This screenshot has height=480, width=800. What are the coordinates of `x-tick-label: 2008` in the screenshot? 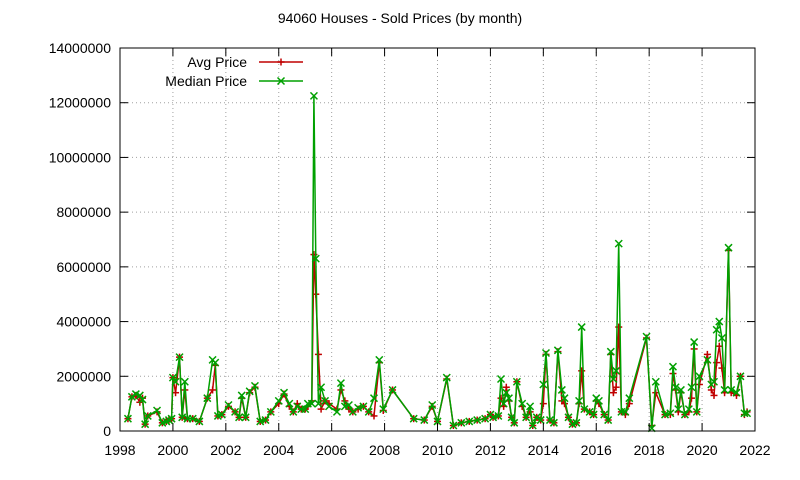 It's located at (384, 450).